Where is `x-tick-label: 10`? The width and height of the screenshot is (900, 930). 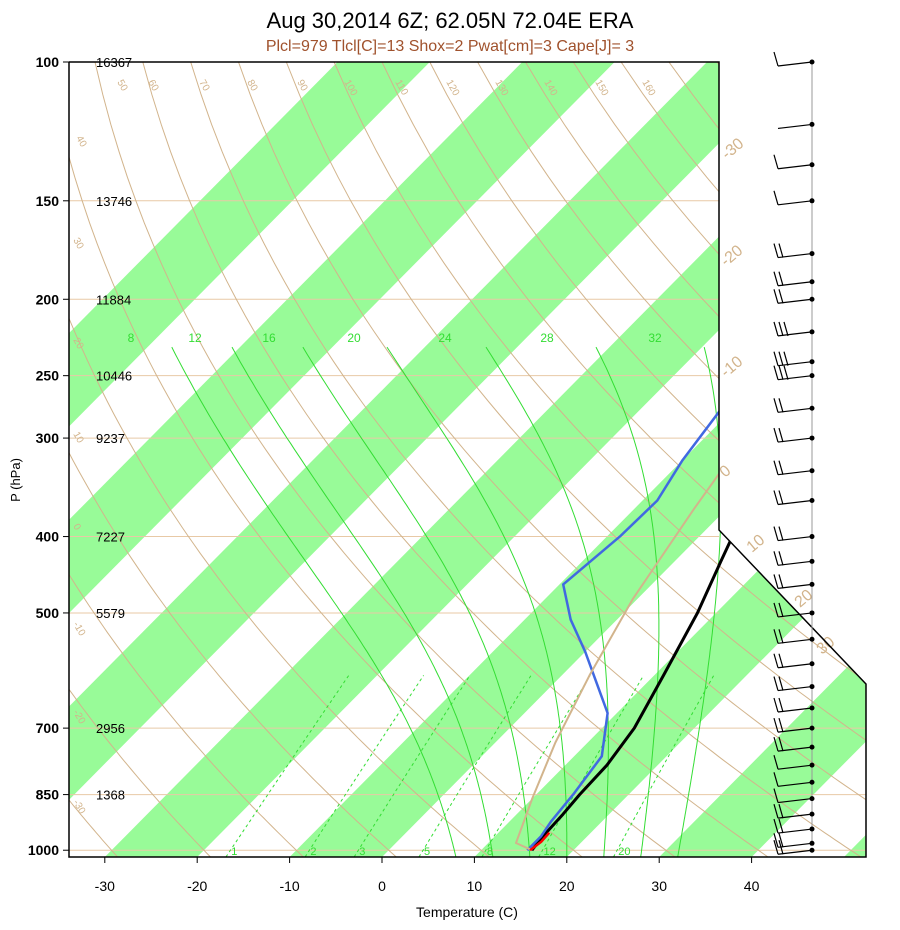
x-tick-label: 10 is located at coordinates (475, 886).